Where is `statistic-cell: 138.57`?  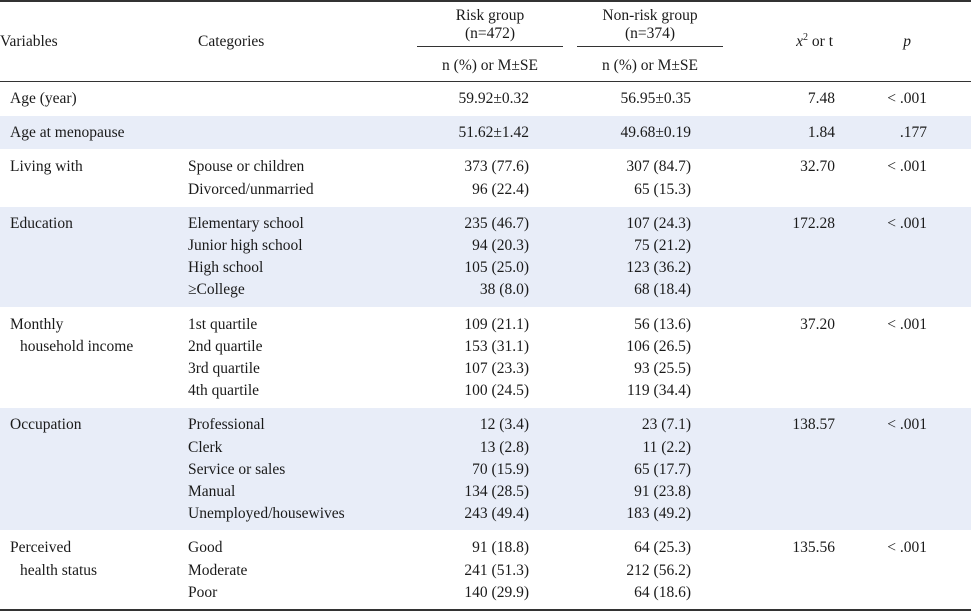 statistic-cell: 138.57 is located at coordinates (813, 425).